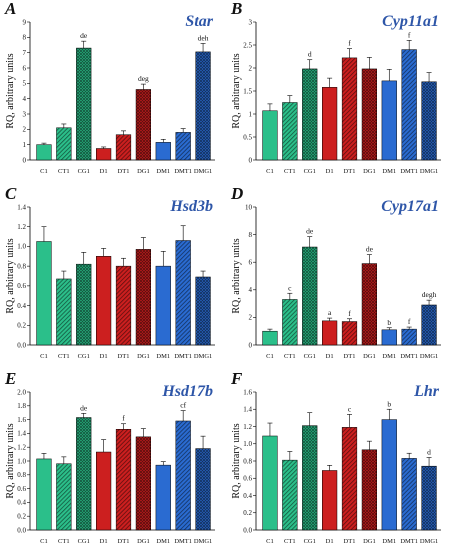 This screenshot has width=450, height=550. What do you see at coordinates (247, 479) in the screenshot?
I see `y-tick-label: 0.6` at bounding box center [247, 479].